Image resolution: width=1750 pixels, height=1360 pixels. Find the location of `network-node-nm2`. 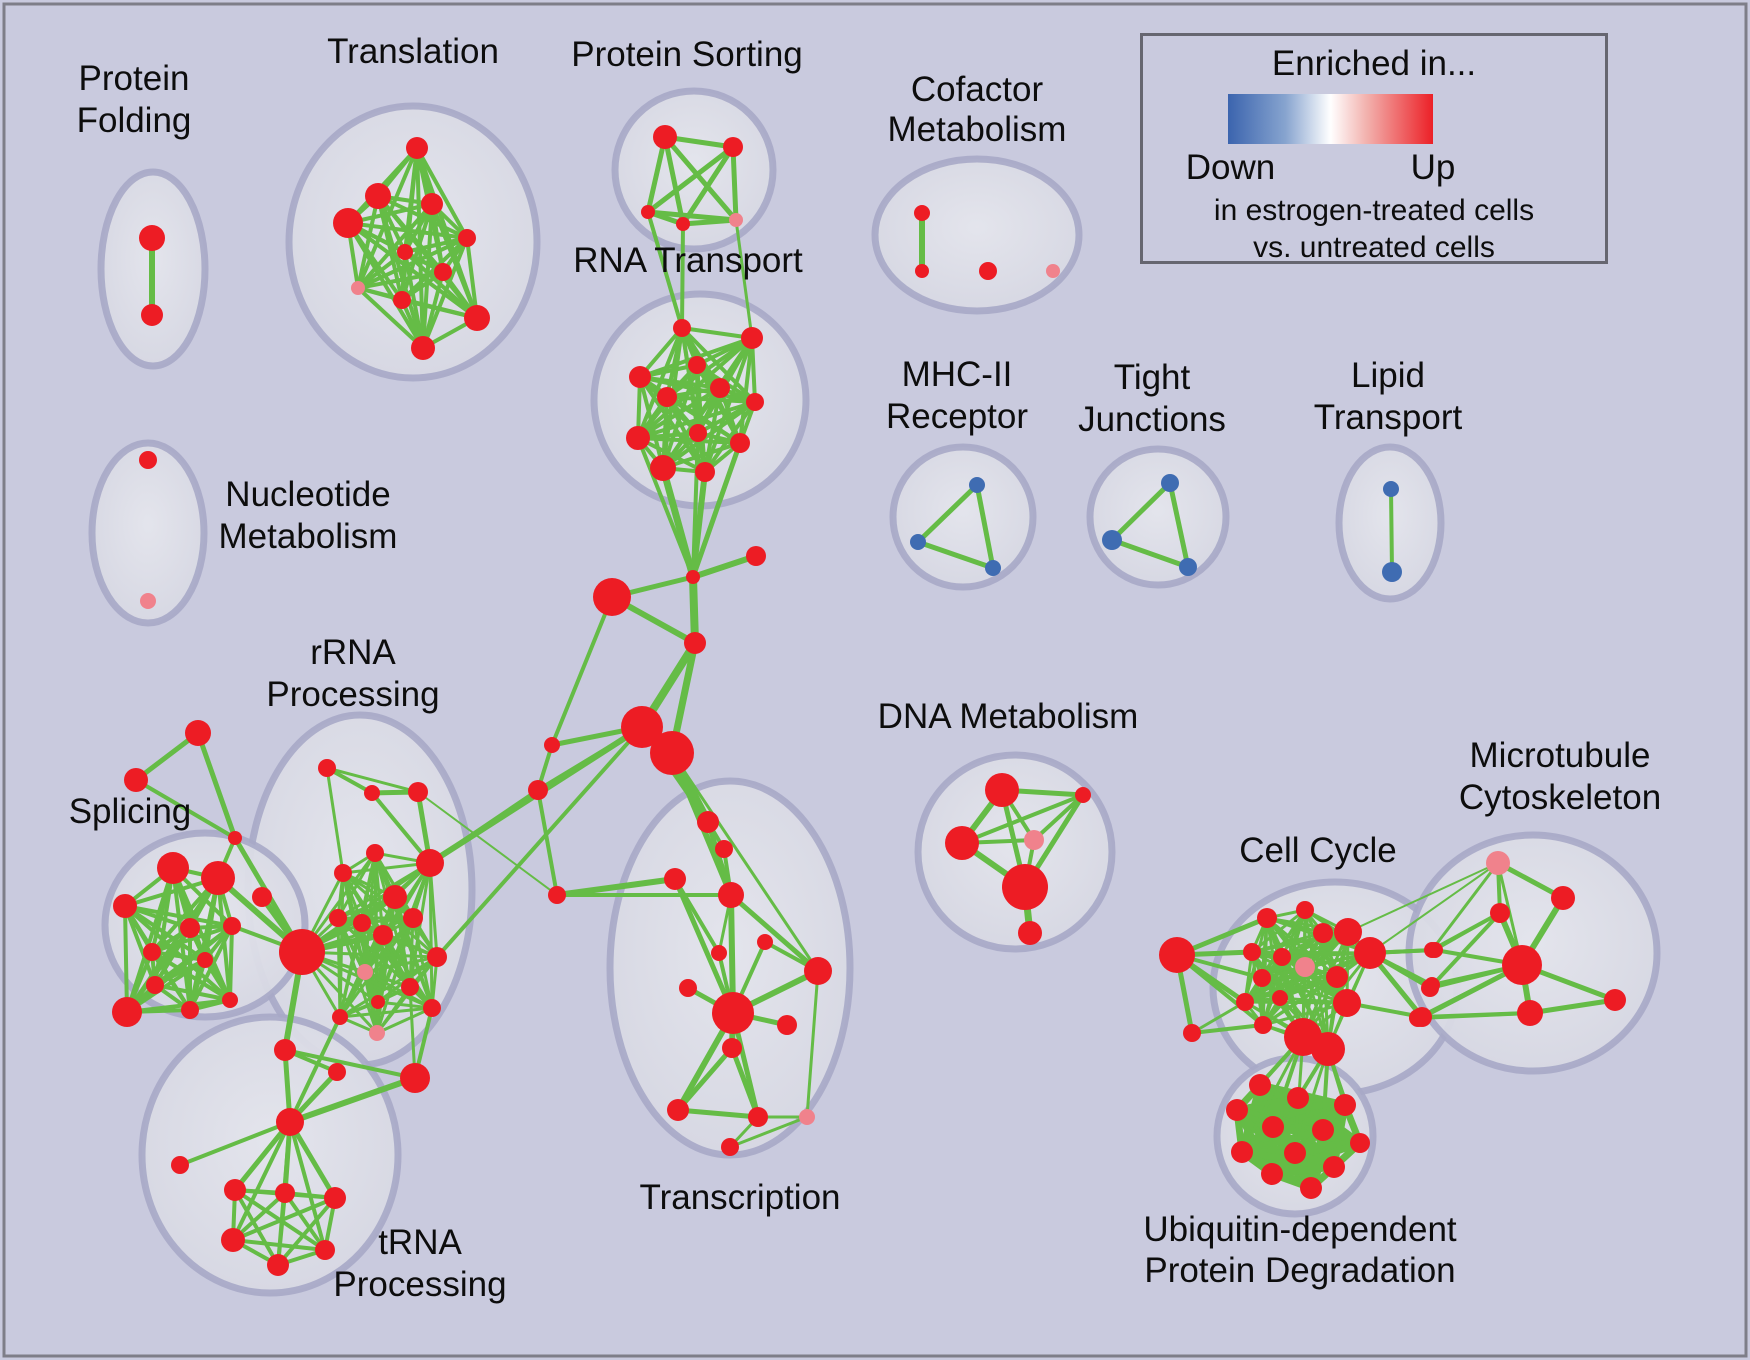

network-node-nm2 is located at coordinates (148, 601).